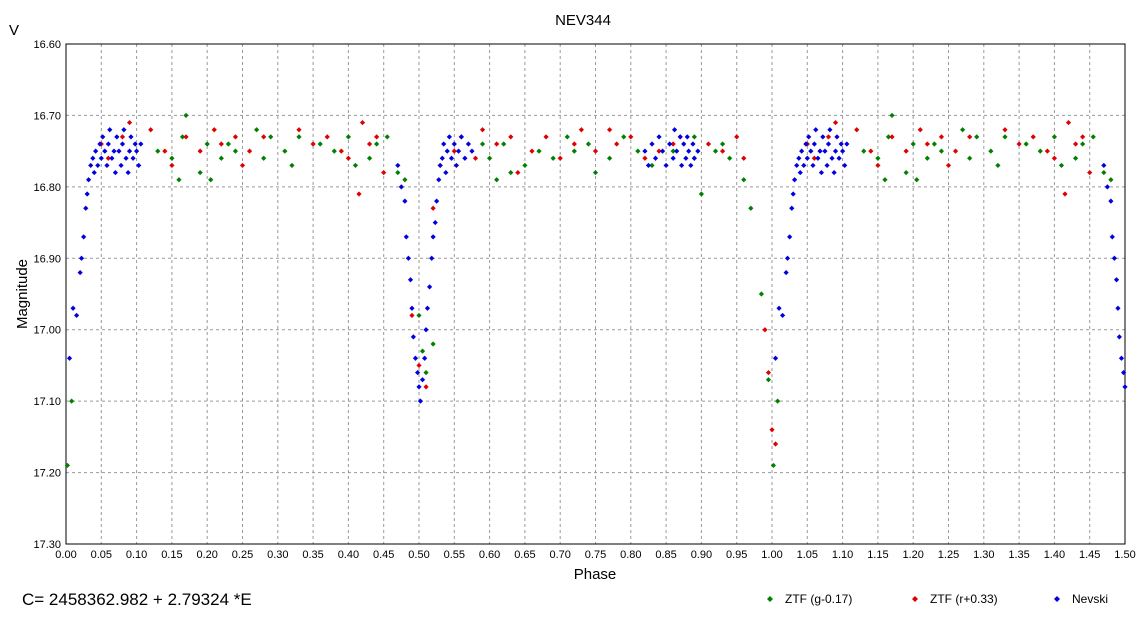 The height and width of the screenshot is (621, 1140). I want to click on x-tick-label: 0.10, so click(136, 555).